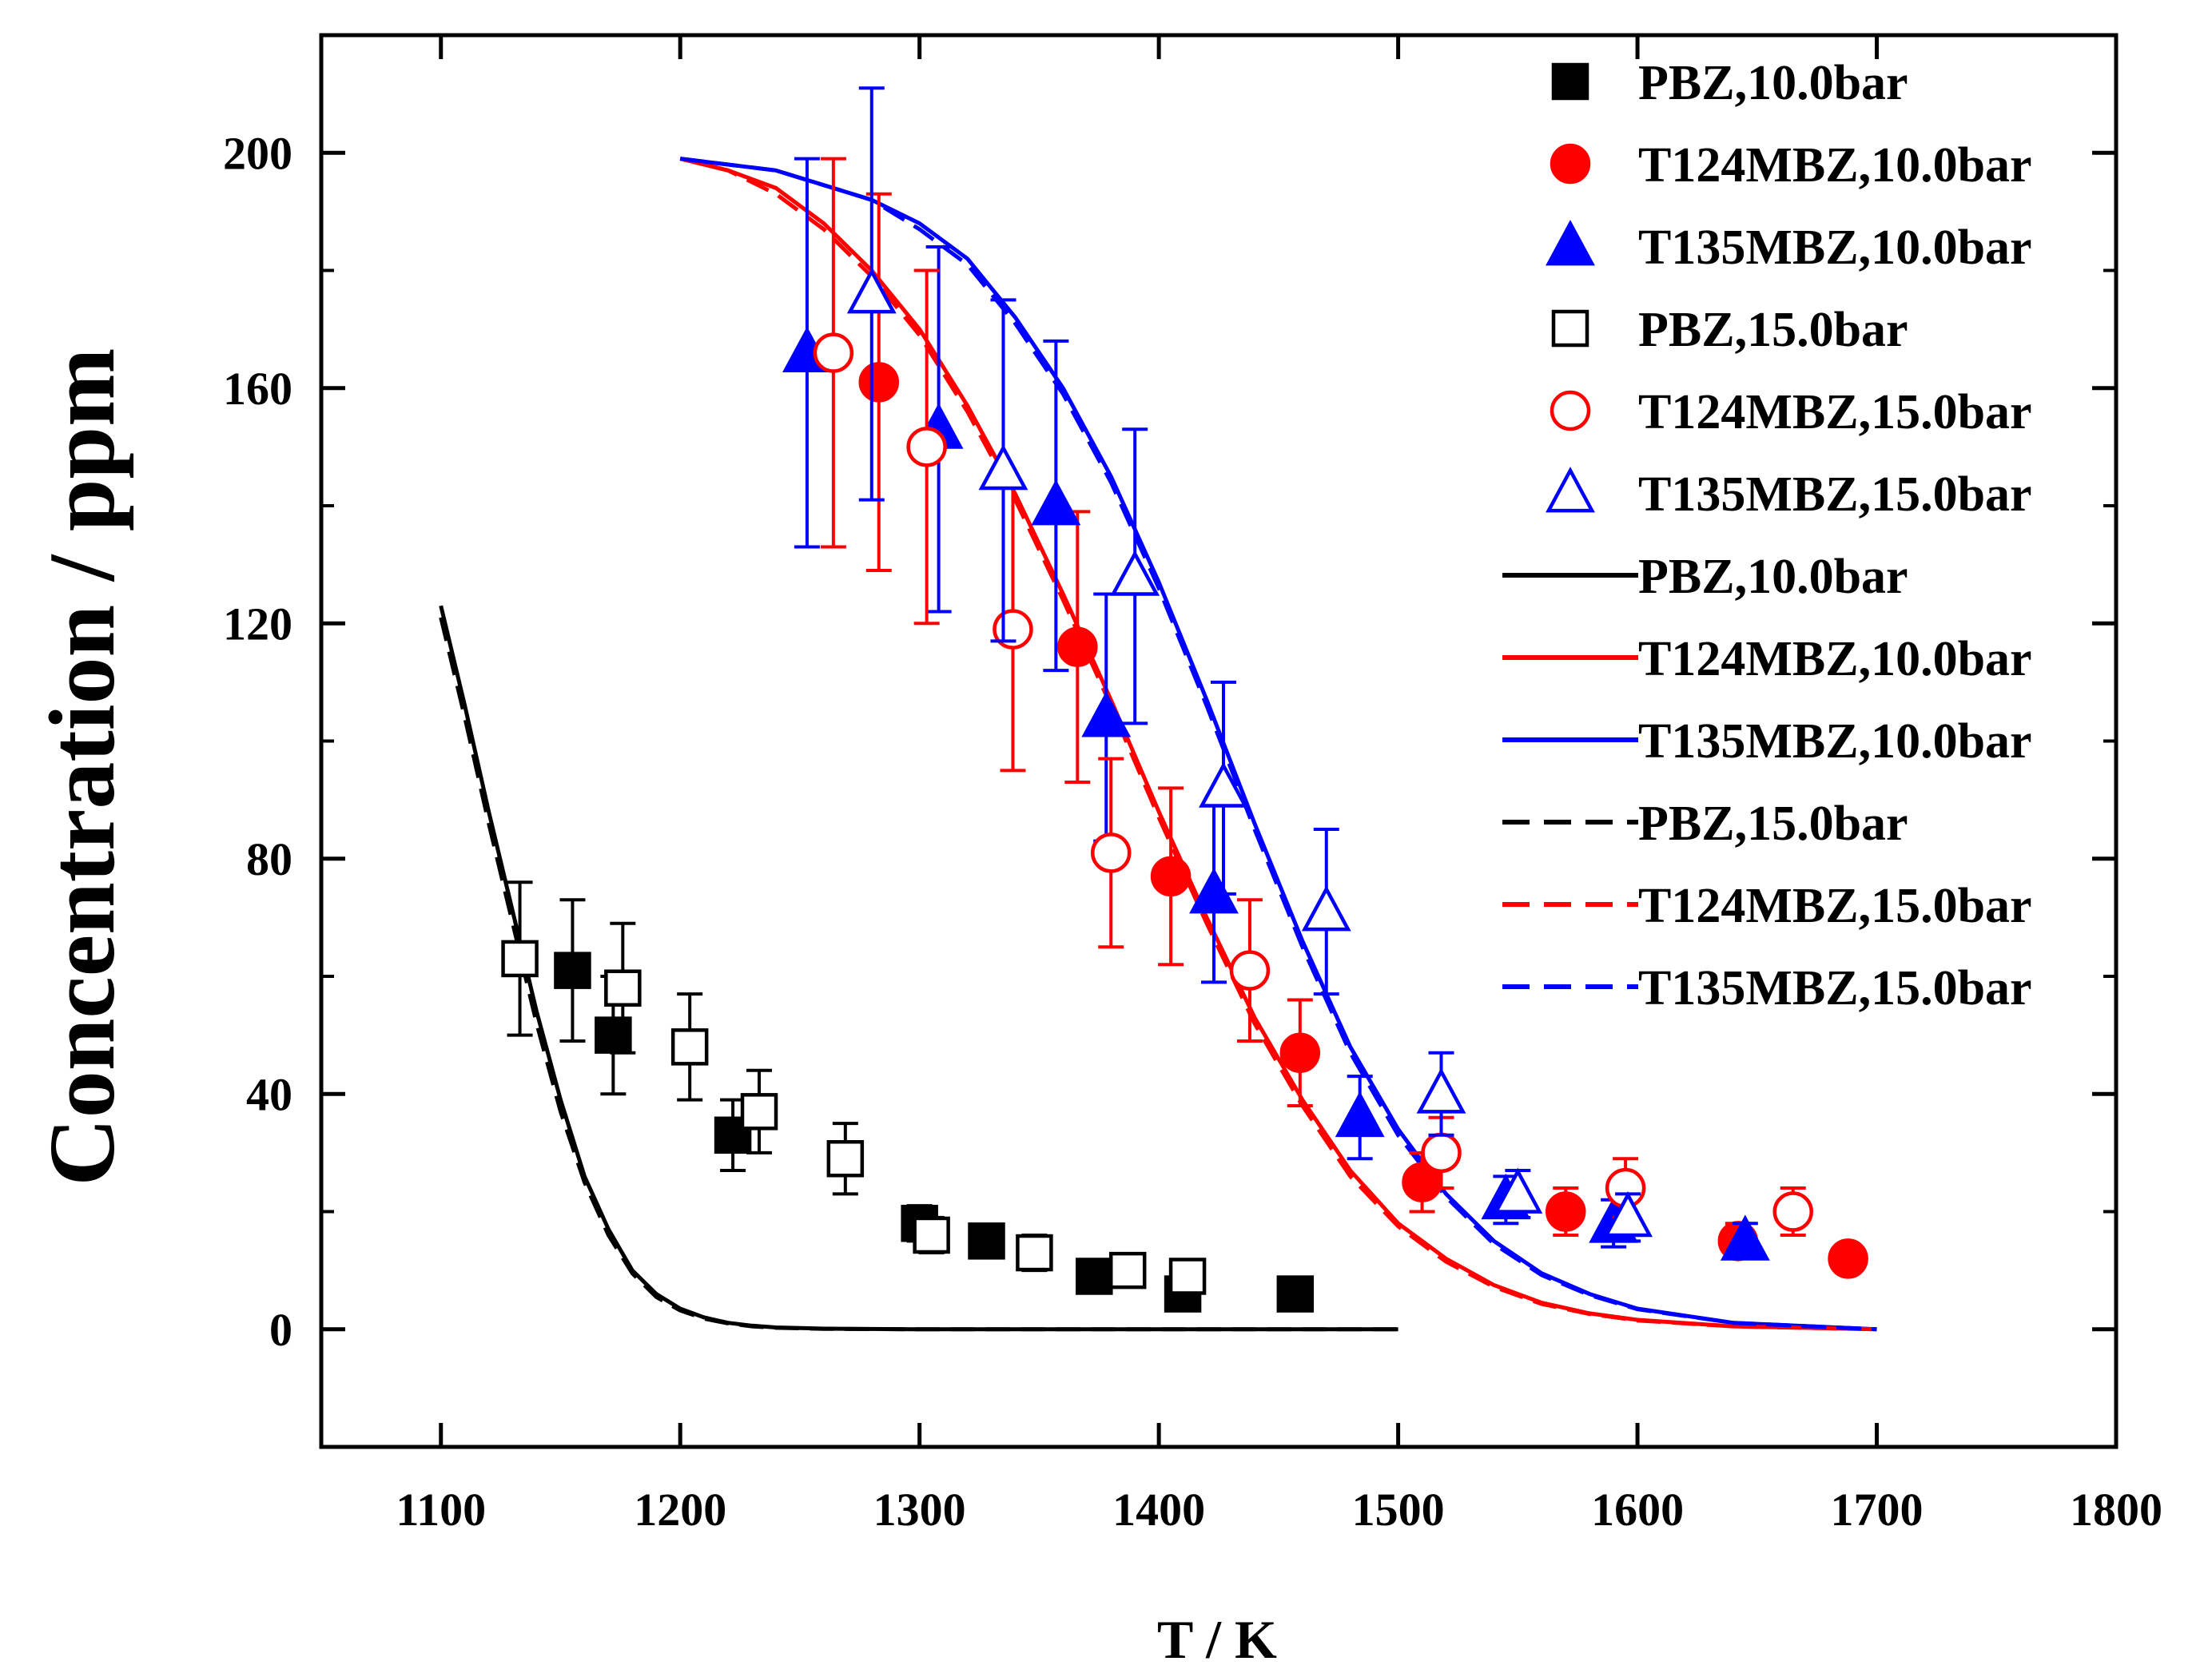 This screenshot has height=1677, width=2212. What do you see at coordinates (1878, 1510) in the screenshot?
I see `x-tick-label: 1700` at bounding box center [1878, 1510].